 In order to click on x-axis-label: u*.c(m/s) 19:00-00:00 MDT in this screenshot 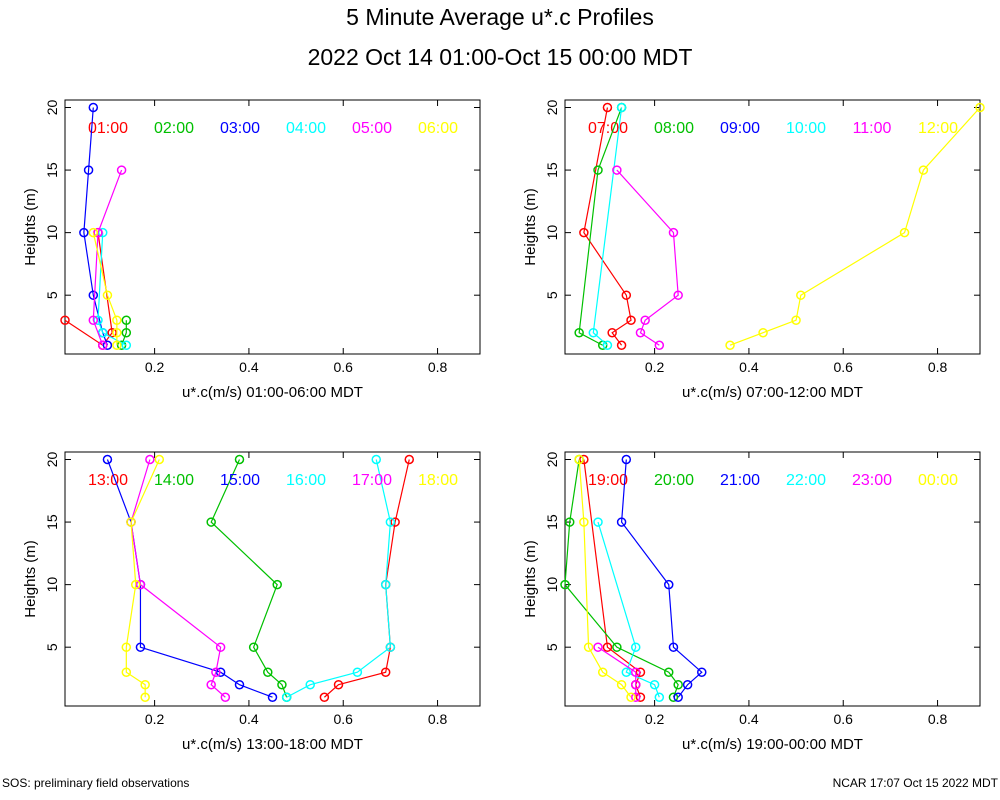, I will do `click(772, 744)`.